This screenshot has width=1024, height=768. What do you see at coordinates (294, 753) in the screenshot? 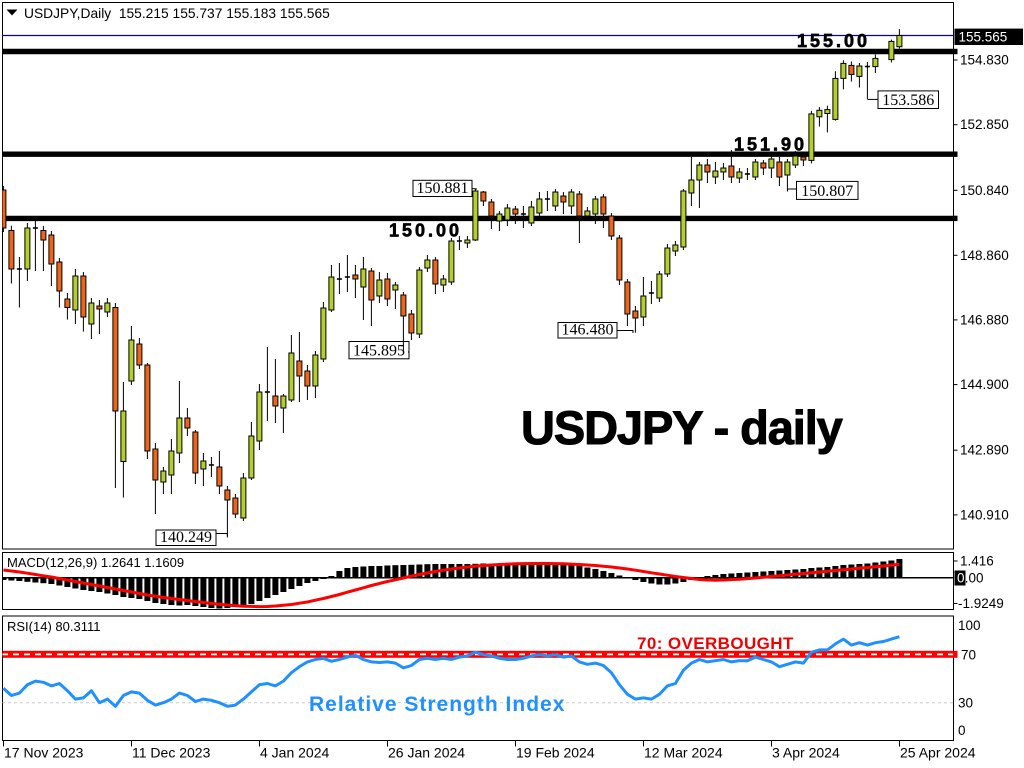
I see `svg-text: 4 Jan 2024` at bounding box center [294, 753].